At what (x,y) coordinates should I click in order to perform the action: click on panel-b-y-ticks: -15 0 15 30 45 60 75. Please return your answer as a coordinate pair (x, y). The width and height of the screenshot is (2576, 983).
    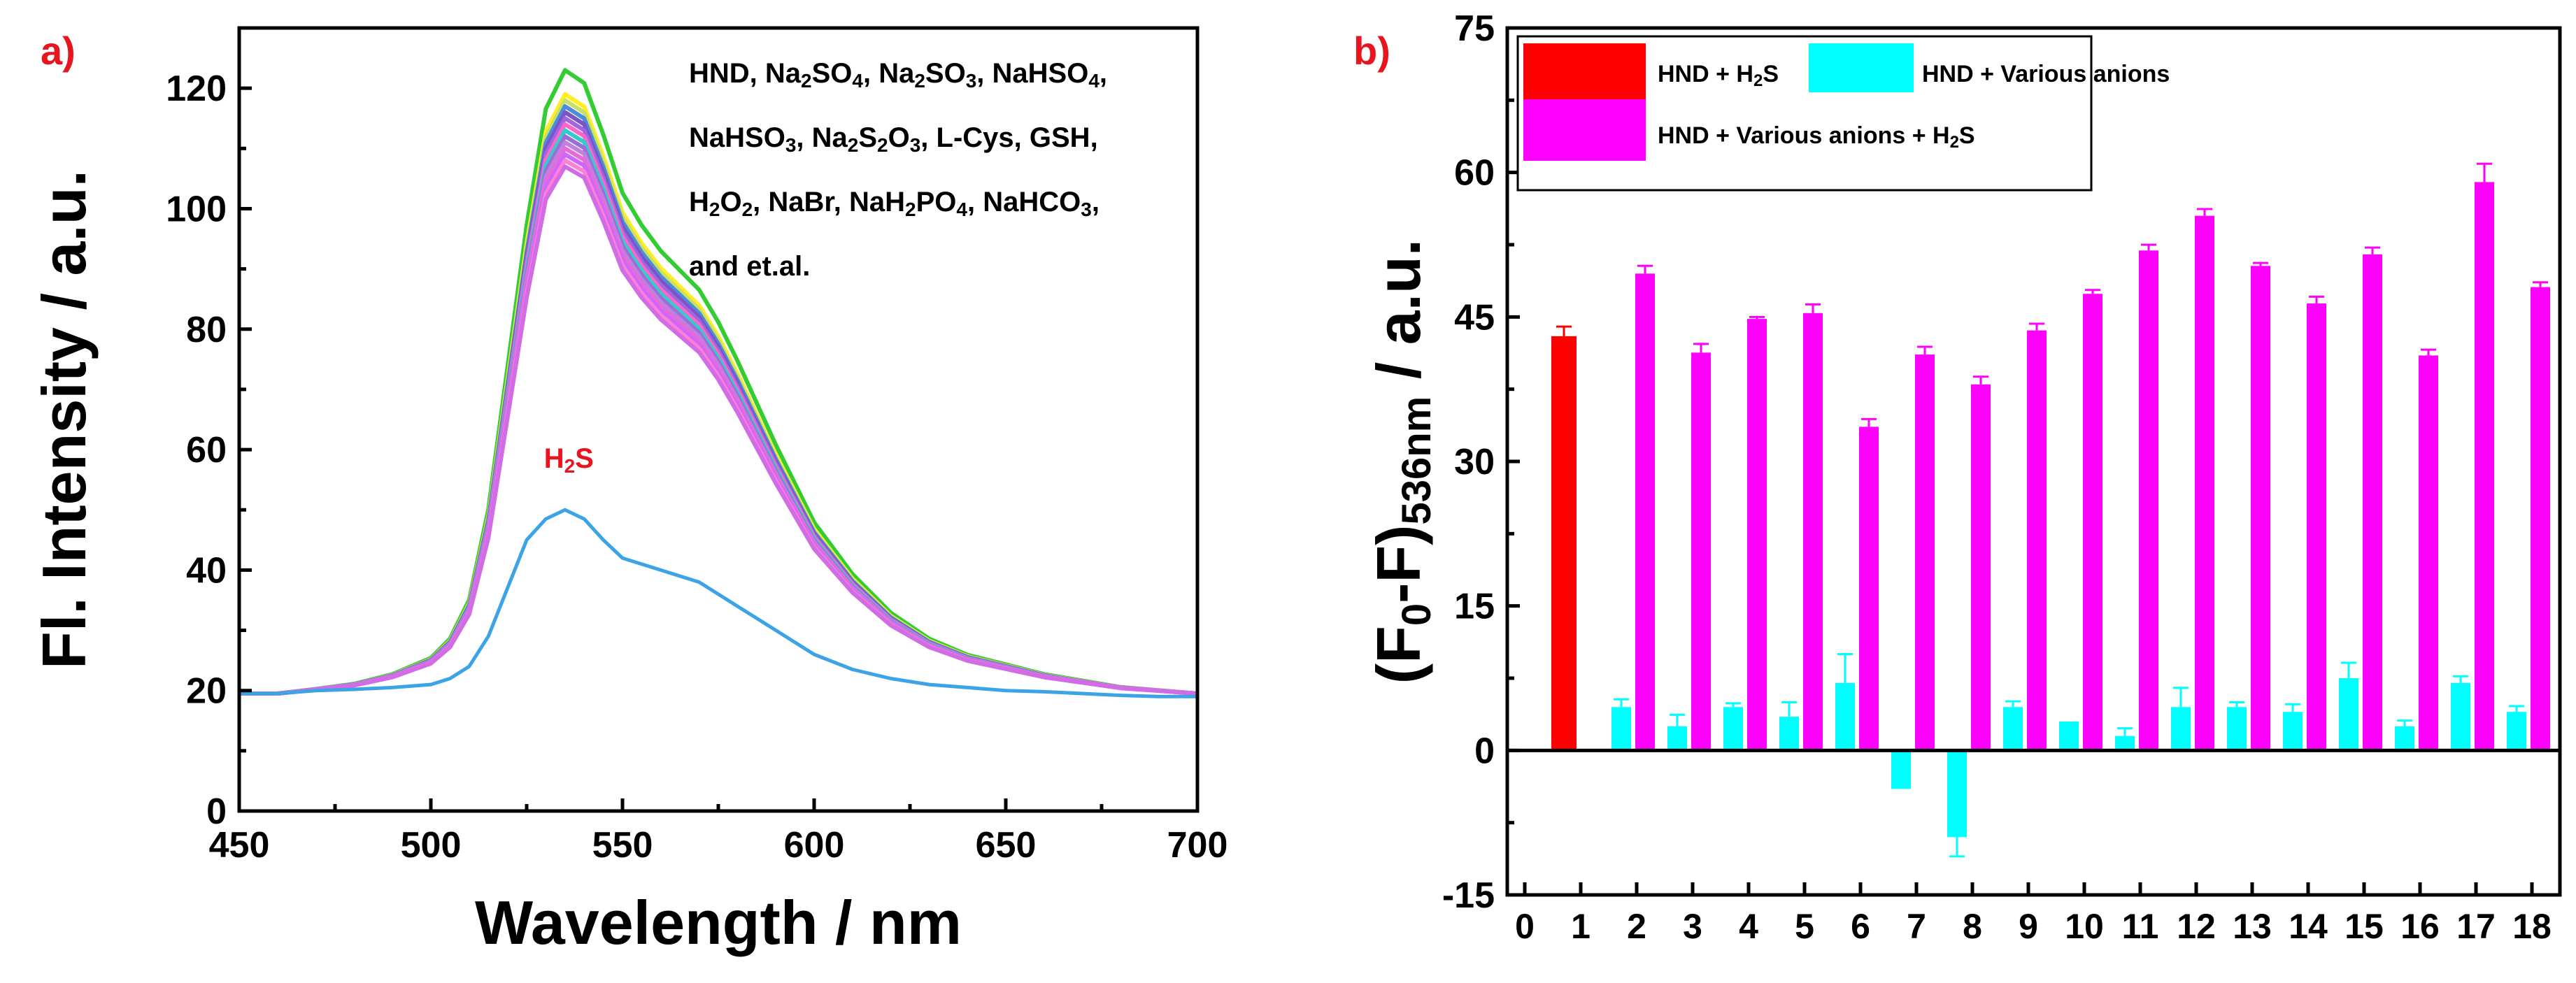
    Looking at the image, I should click on (1481, 462).